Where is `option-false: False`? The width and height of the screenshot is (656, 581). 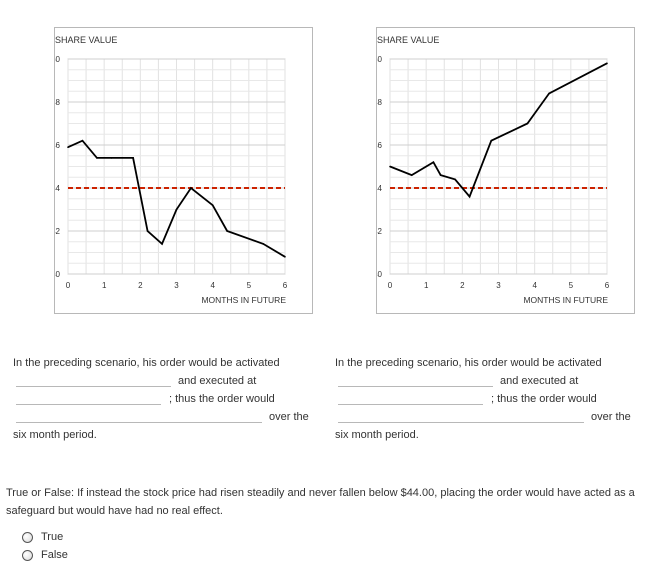
option-false: False is located at coordinates (45, 555).